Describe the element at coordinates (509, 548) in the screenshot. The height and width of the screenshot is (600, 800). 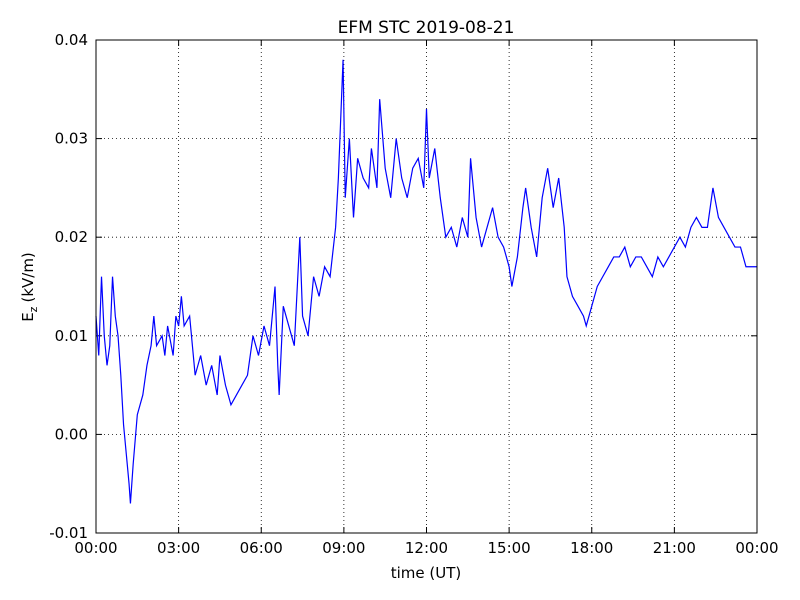
I see `x-tick-label: 15:00` at that location.